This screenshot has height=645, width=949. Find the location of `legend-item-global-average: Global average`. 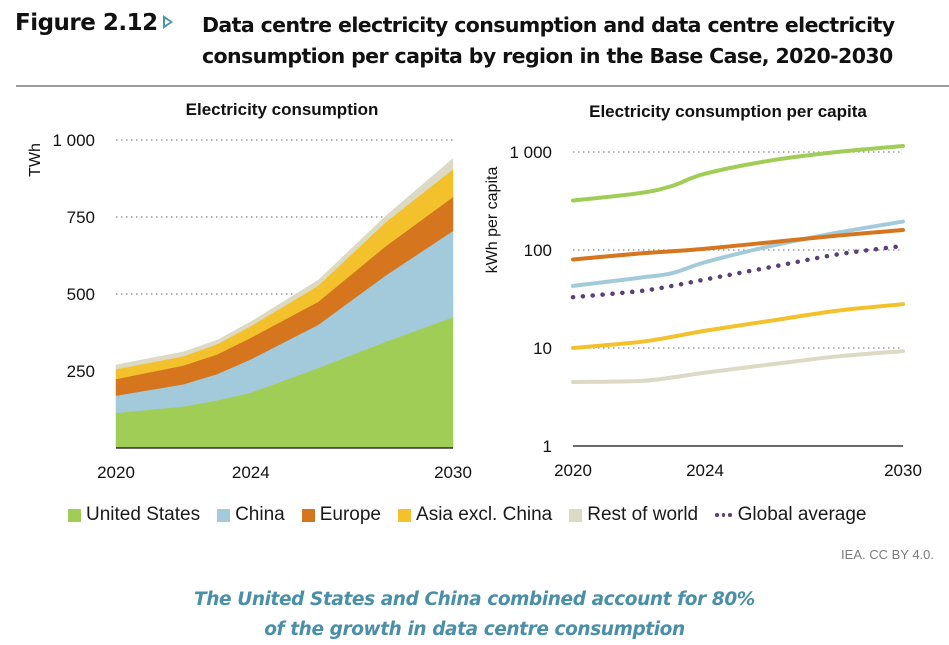

legend-item-global-average: Global average is located at coordinates (791, 515).